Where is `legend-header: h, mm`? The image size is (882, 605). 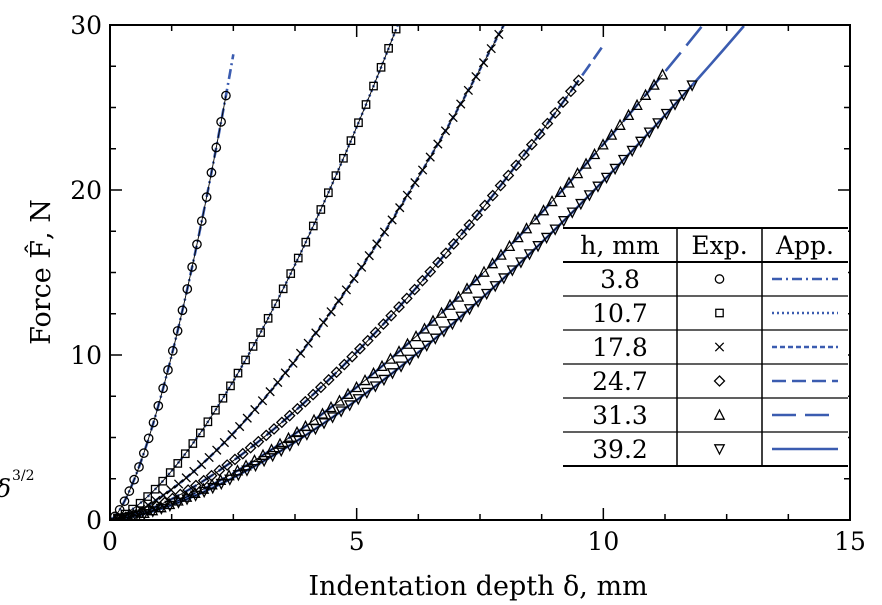
legend-header: h, mm is located at coordinates (620, 245).